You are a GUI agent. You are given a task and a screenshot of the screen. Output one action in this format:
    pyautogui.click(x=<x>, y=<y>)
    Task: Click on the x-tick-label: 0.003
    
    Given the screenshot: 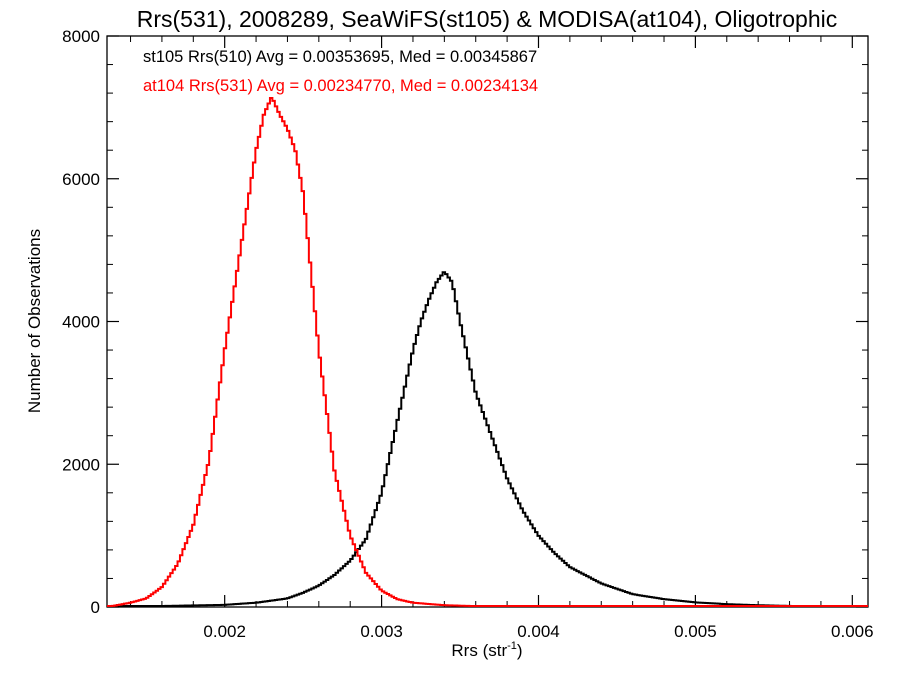 What is the action you would take?
    pyautogui.click(x=381, y=631)
    